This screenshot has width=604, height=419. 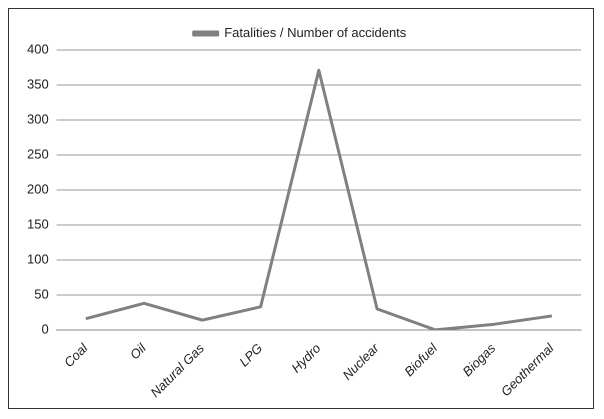 What do you see at coordinates (37, 84) in the screenshot?
I see `y-tick-label: 350` at bounding box center [37, 84].